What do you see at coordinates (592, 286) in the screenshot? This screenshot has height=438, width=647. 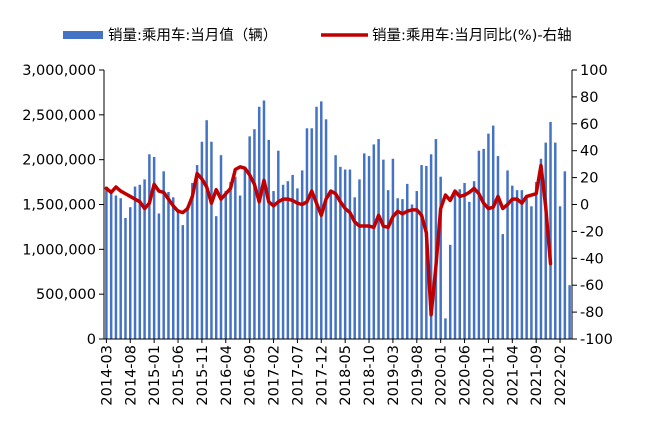 I see `right-tick-label: -60` at bounding box center [592, 286].